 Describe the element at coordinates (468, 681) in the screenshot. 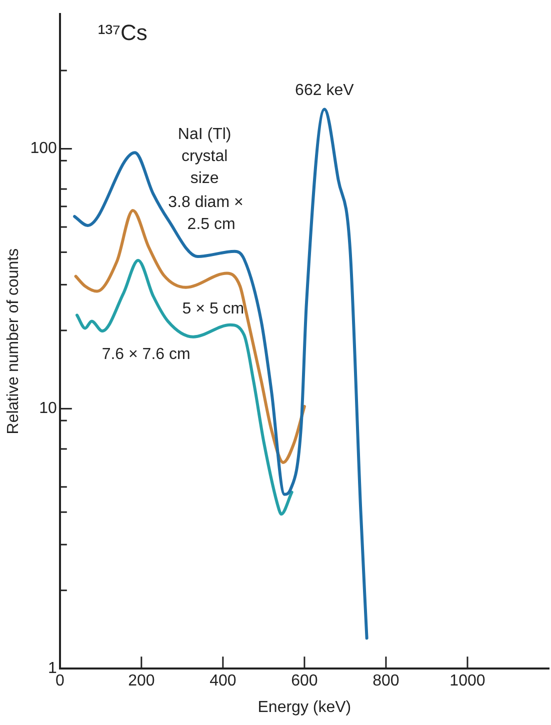

I see `x-tick-label: 1000` at that location.